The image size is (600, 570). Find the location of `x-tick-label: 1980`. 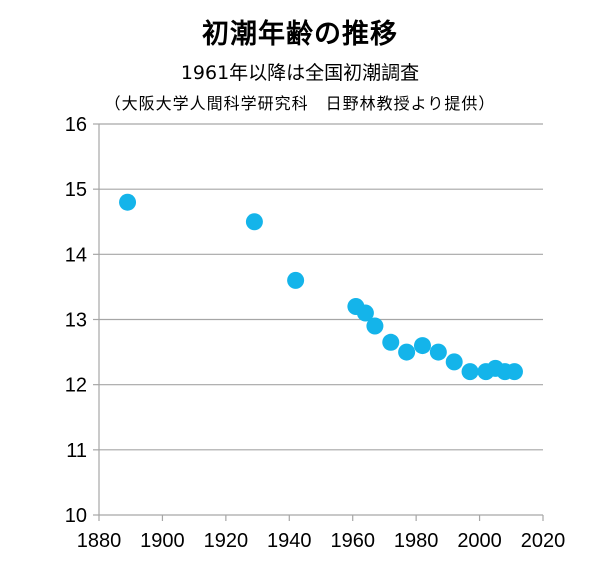

x-tick-label: 1980 is located at coordinates (416, 541).